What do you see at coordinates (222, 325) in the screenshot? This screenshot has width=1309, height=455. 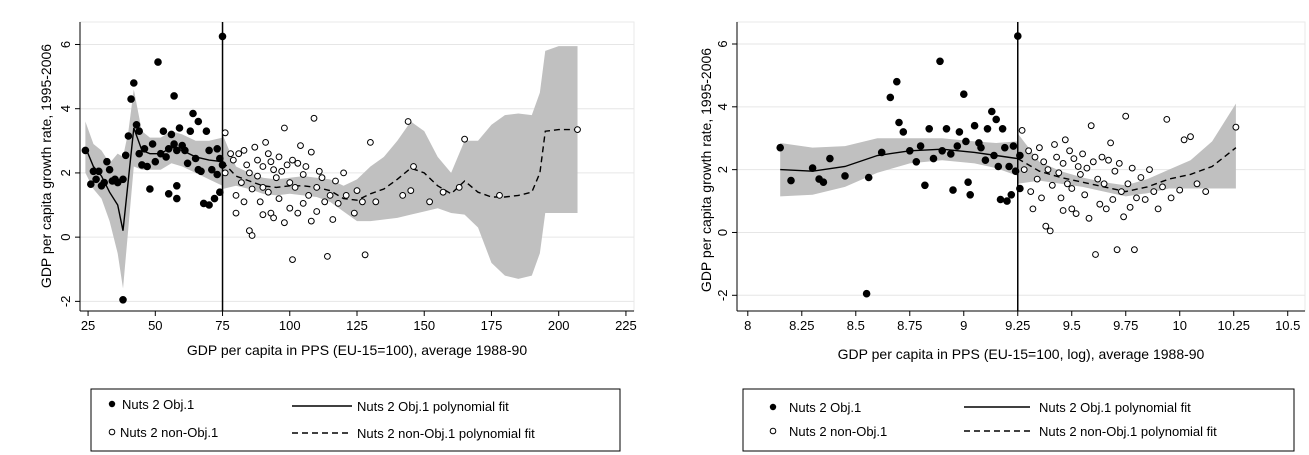 I see `x-tick-label-left-2: 75` at bounding box center [222, 325].